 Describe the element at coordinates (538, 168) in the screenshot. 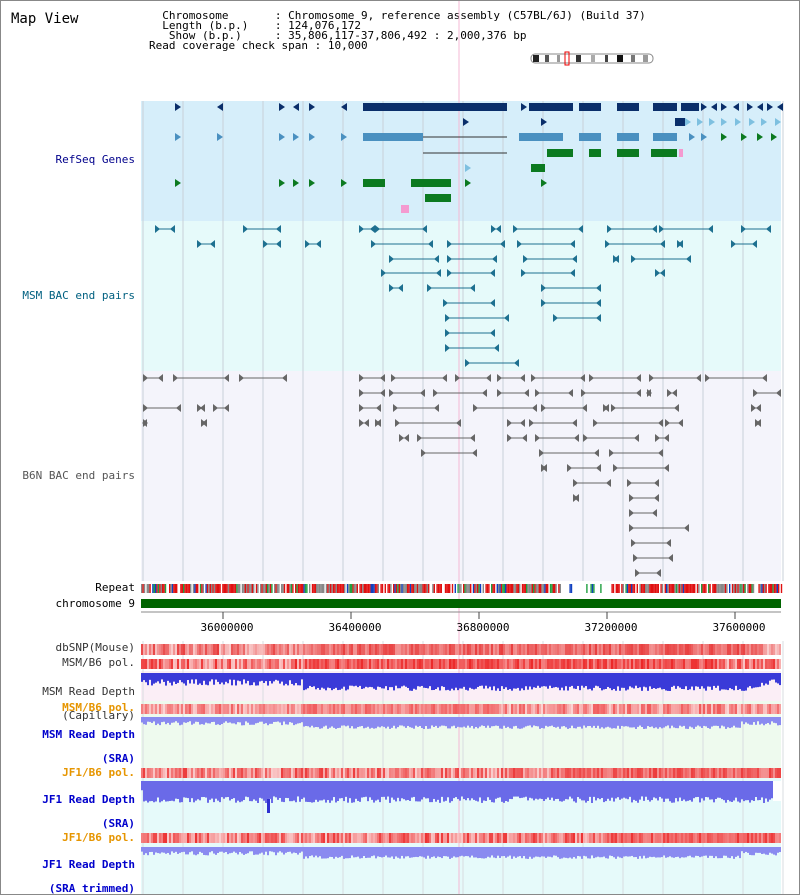

I see `gene-block` at that location.